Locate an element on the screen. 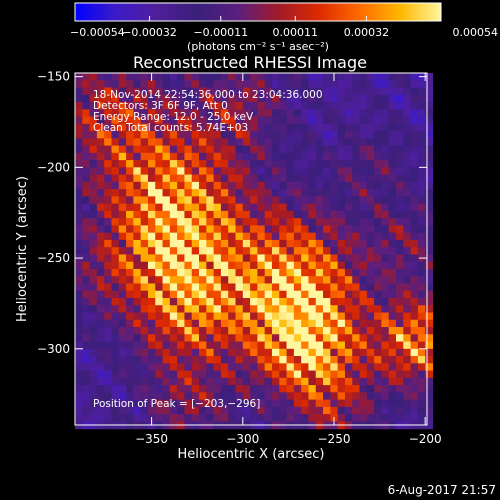  colorbar-tick-label: −0.00032 is located at coordinates (149, 32).